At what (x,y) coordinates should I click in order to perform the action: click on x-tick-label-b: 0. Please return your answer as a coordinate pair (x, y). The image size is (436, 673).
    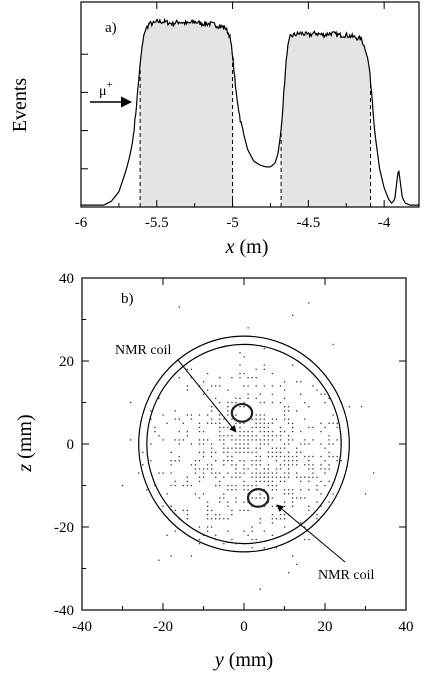
    Looking at the image, I should click on (244, 627).